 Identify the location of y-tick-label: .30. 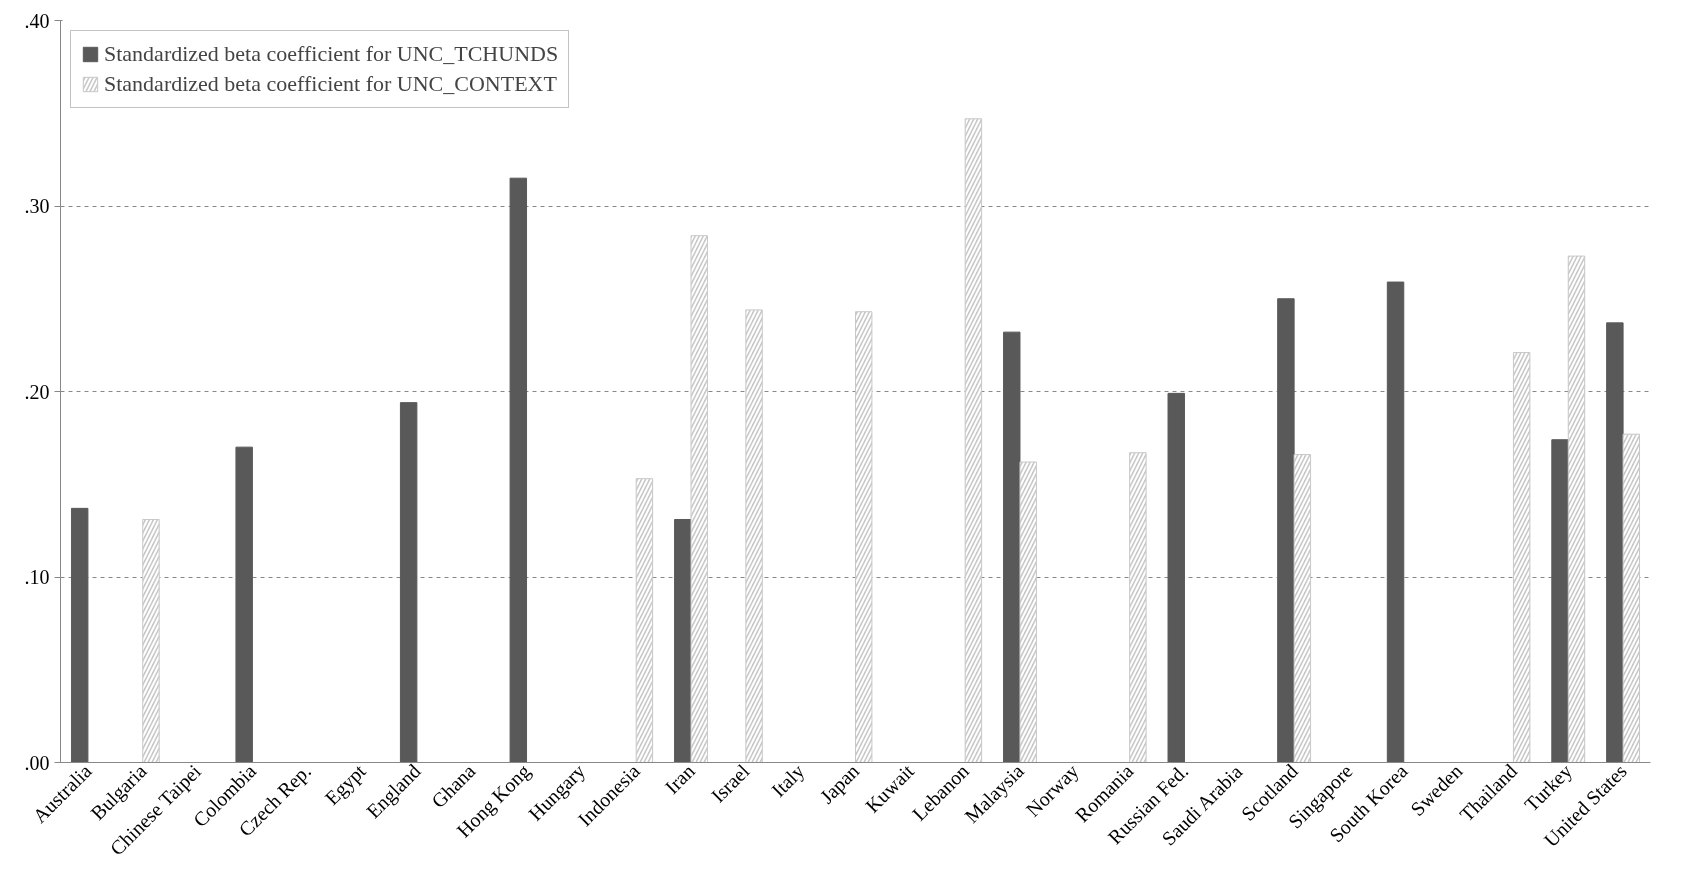
(37, 206).